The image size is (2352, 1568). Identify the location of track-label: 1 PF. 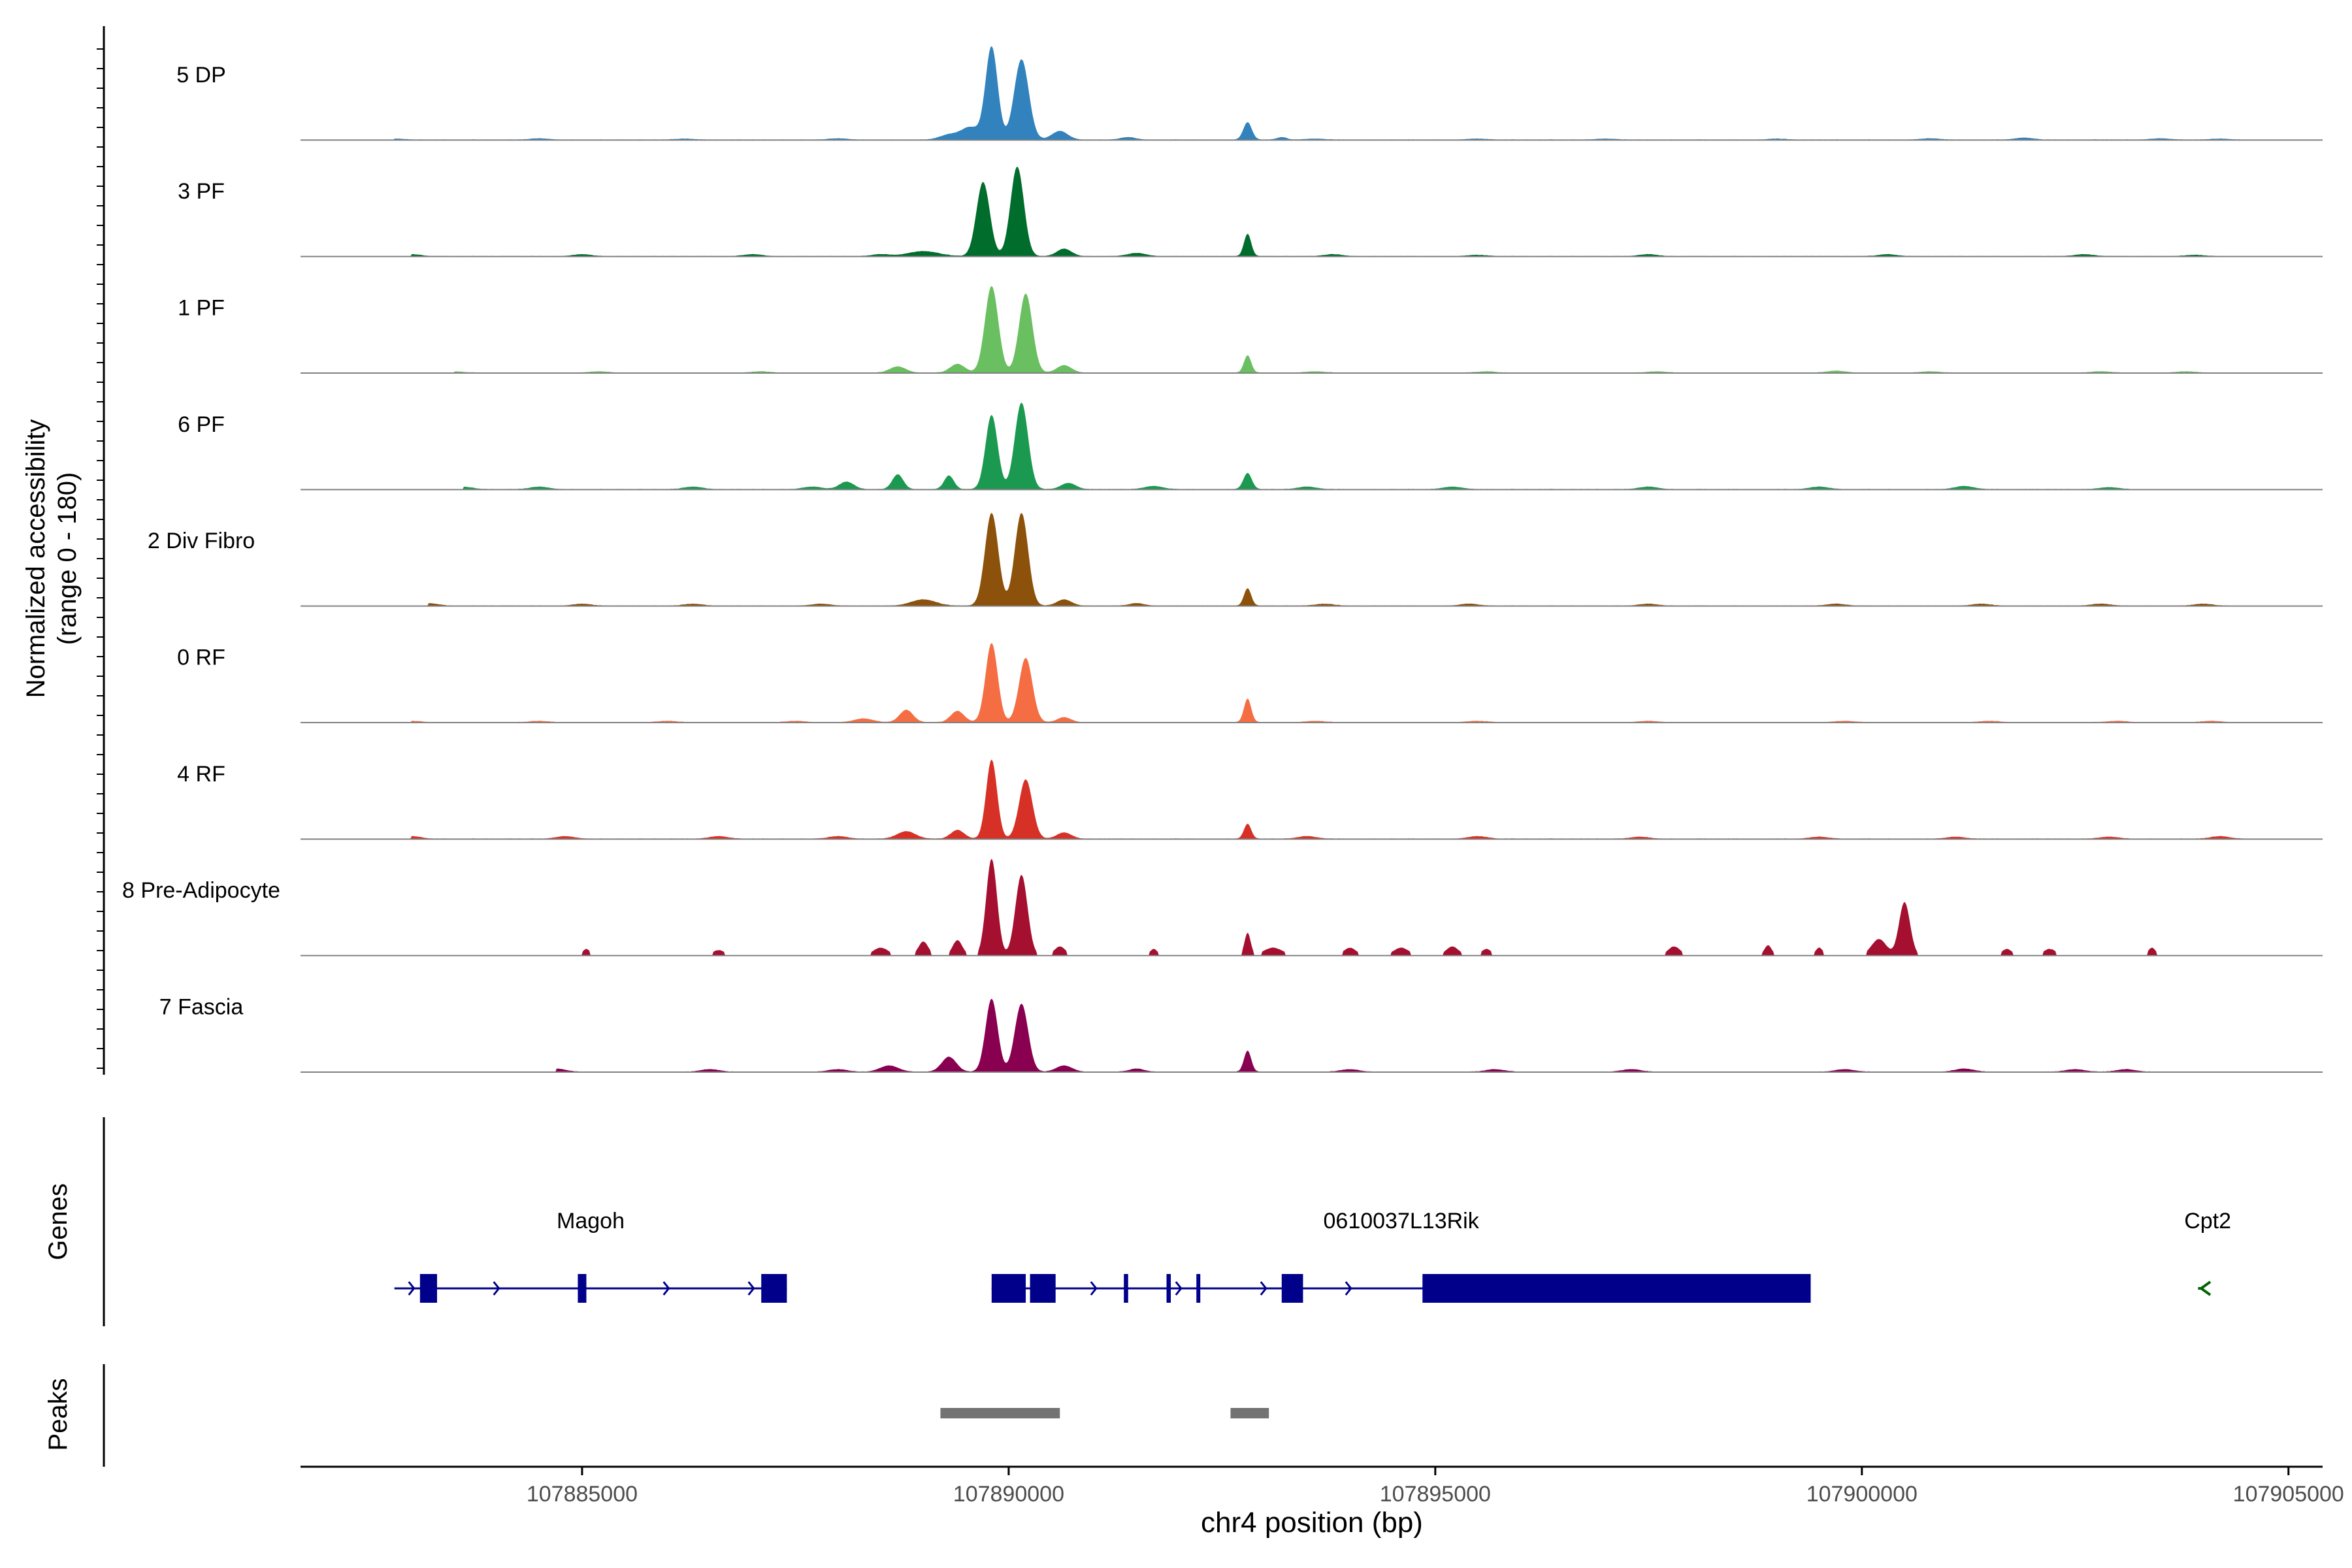
(201, 307).